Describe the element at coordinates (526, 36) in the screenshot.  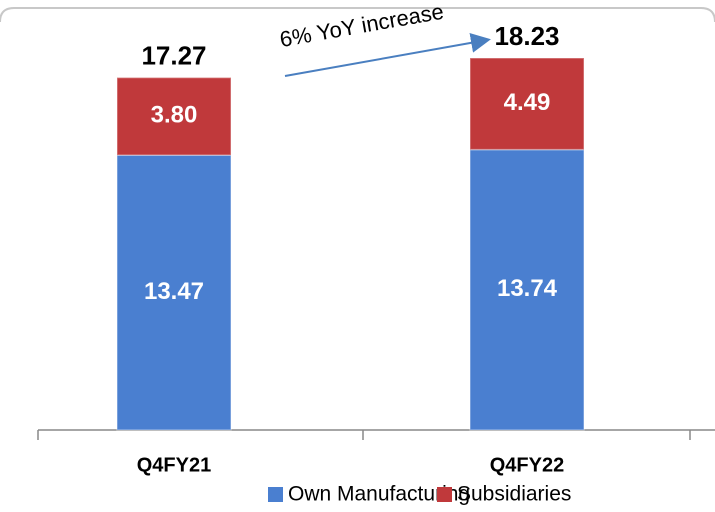
I see `total-label: 18.23` at that location.